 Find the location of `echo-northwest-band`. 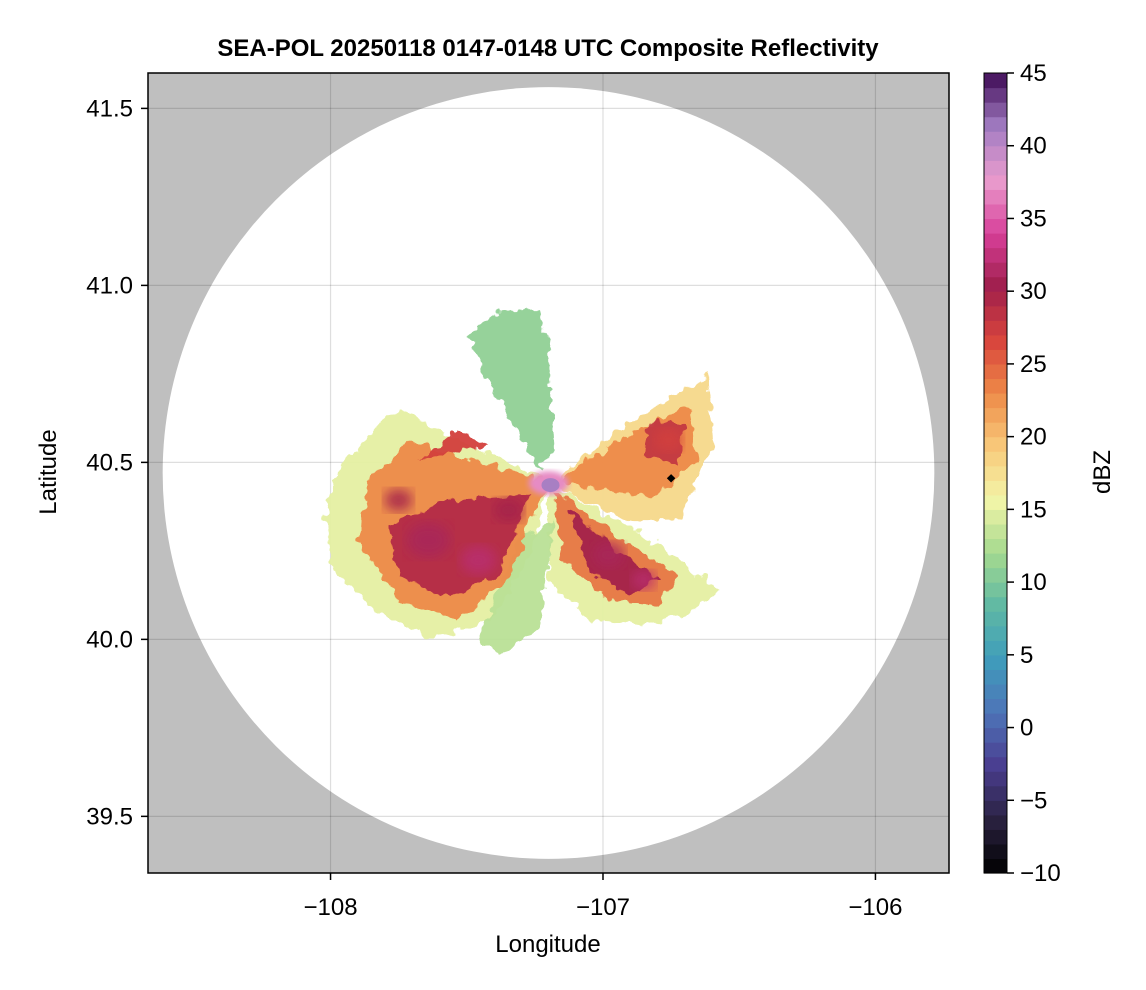

echo-northwest-band is located at coordinates (453, 445).